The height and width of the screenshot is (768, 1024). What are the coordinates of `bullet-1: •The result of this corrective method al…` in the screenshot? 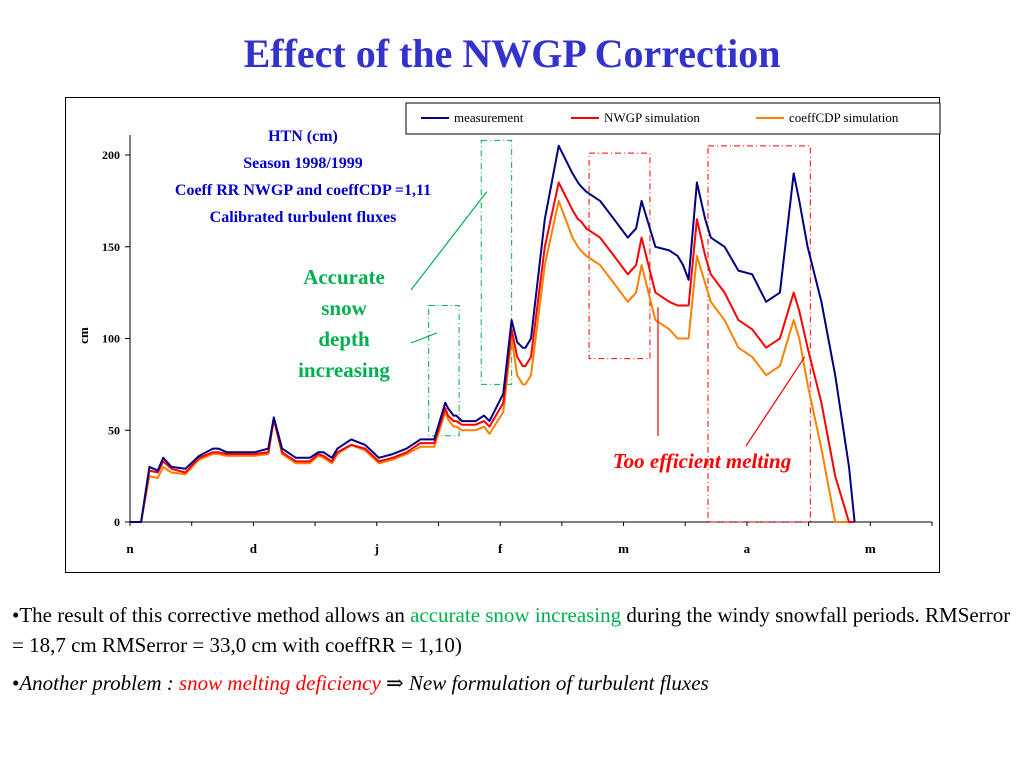 It's located at (512, 630).